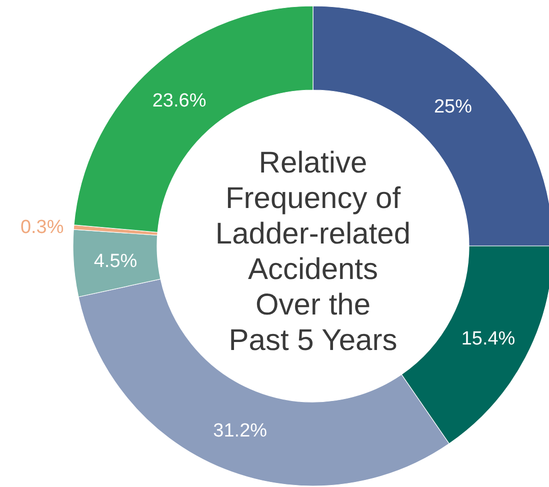 This screenshot has height=487, width=549. Describe the element at coordinates (42, 227) in the screenshot. I see `data-label: 0.3%` at that location.